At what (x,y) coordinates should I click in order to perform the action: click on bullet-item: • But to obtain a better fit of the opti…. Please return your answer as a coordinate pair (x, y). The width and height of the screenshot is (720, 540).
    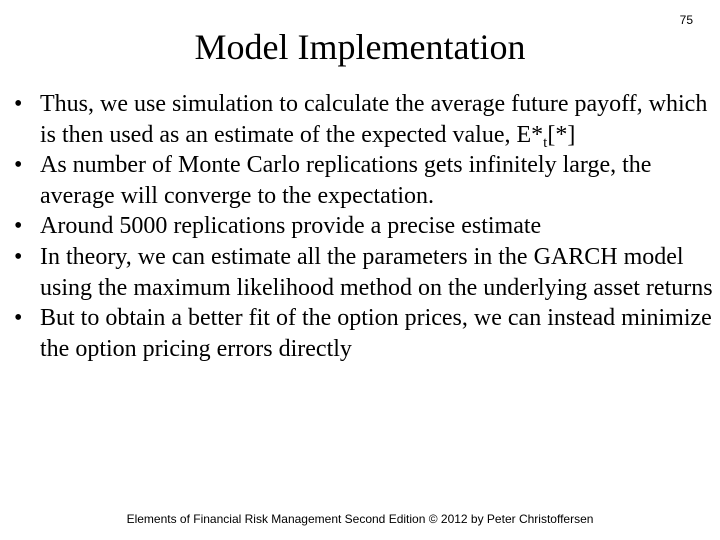
    Looking at the image, I should click on (367, 333).